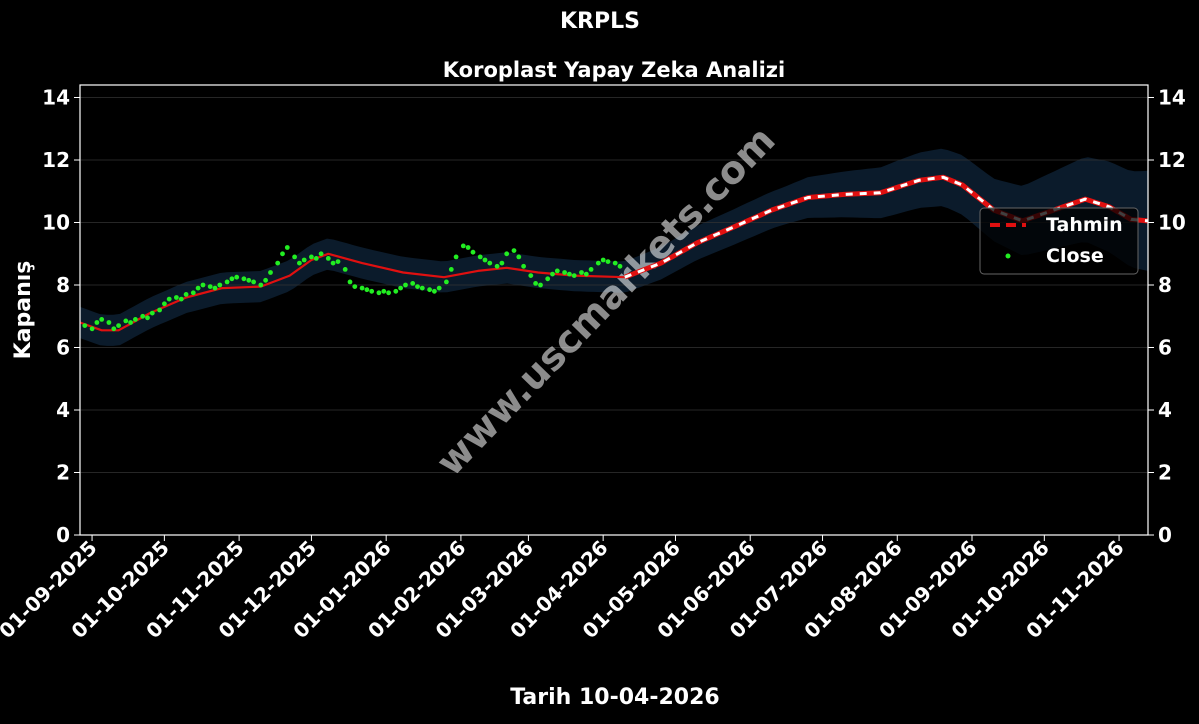 This screenshot has width=1199, height=724. What do you see at coordinates (1172, 98) in the screenshot?
I see `y-tick-label-right: 14` at bounding box center [1172, 98].